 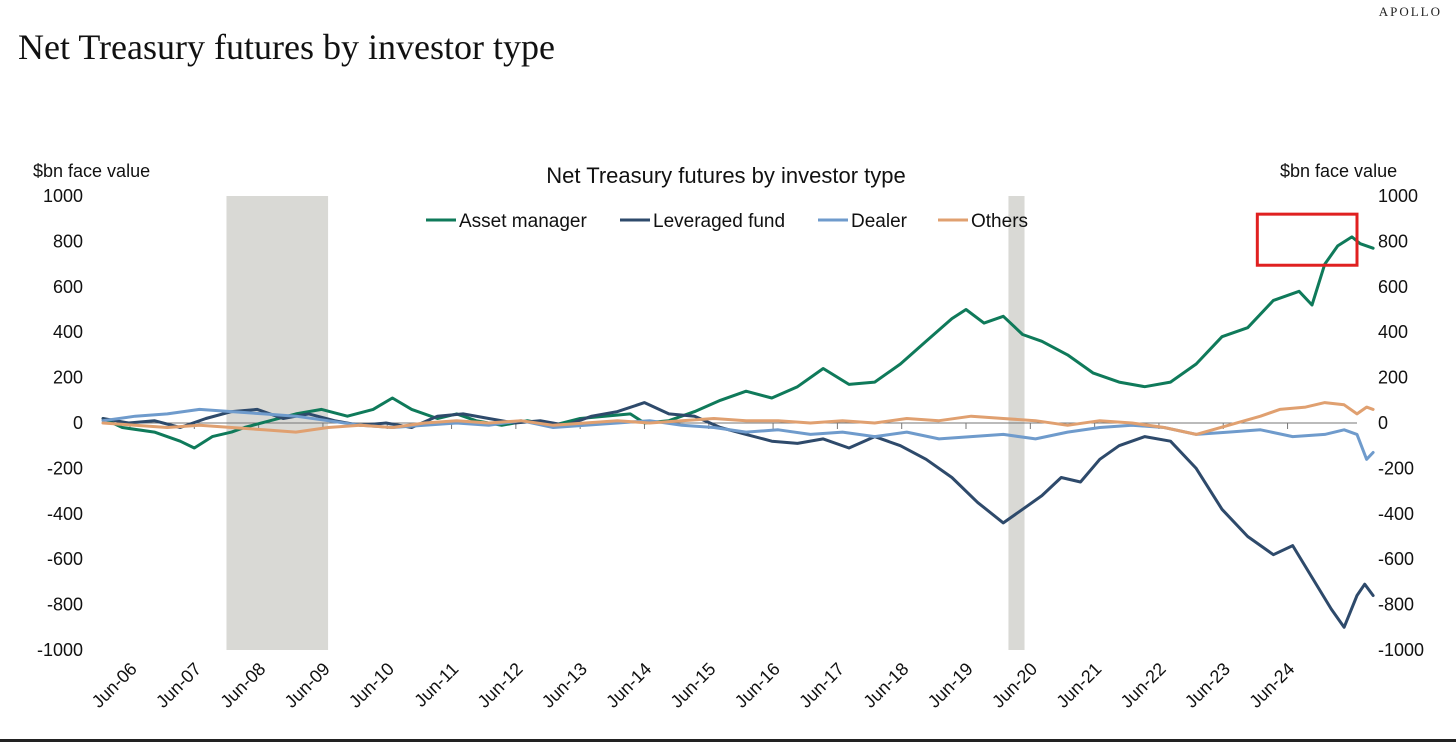 I want to click on y-tick-label-right: 800, so click(x=1393, y=241).